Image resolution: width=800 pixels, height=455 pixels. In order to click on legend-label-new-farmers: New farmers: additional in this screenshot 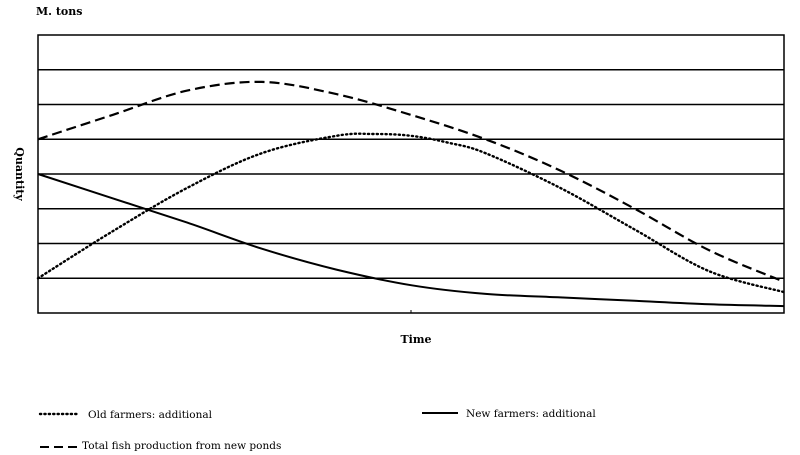, I will do `click(531, 414)`.